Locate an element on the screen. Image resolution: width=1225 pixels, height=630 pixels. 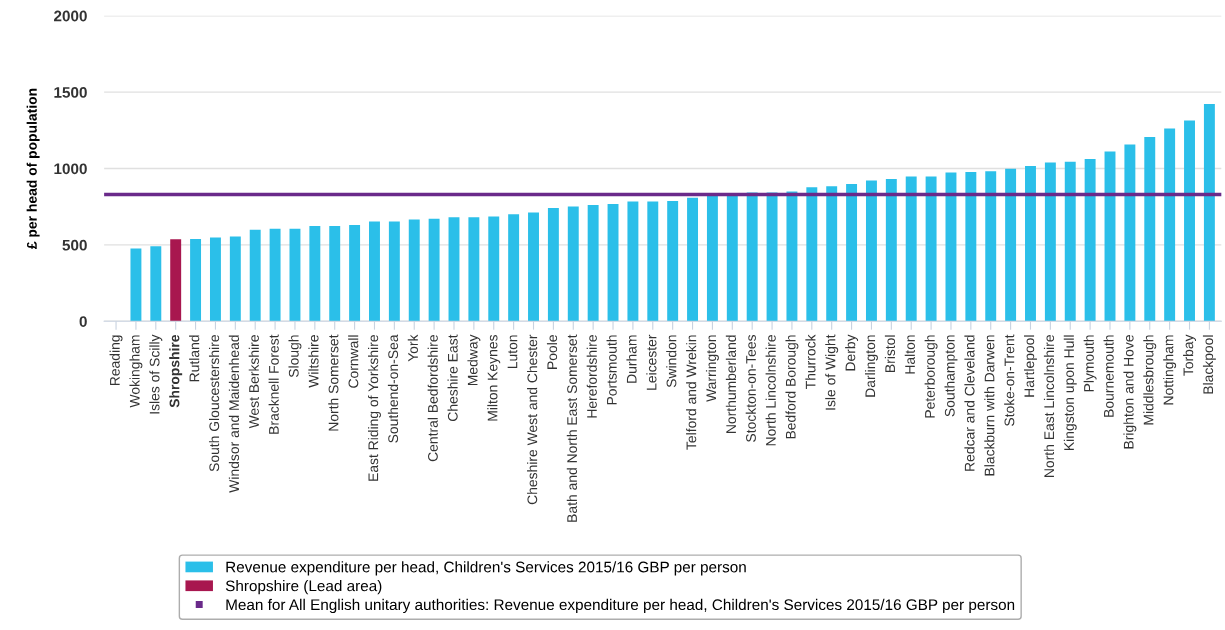
y-tick-label: 2000 is located at coordinates (70, 16).